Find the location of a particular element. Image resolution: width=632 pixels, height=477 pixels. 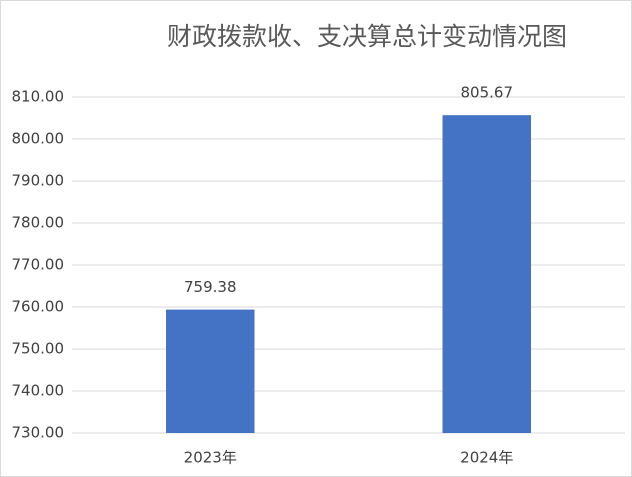

value-label: 759.38 is located at coordinates (210, 287).